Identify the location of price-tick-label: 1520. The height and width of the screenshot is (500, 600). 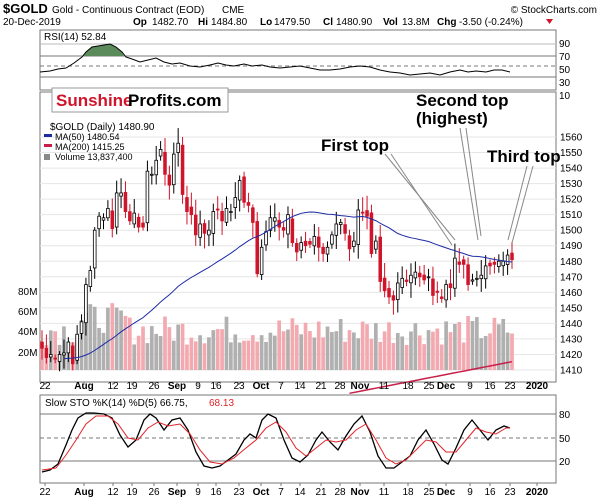
(571, 200).